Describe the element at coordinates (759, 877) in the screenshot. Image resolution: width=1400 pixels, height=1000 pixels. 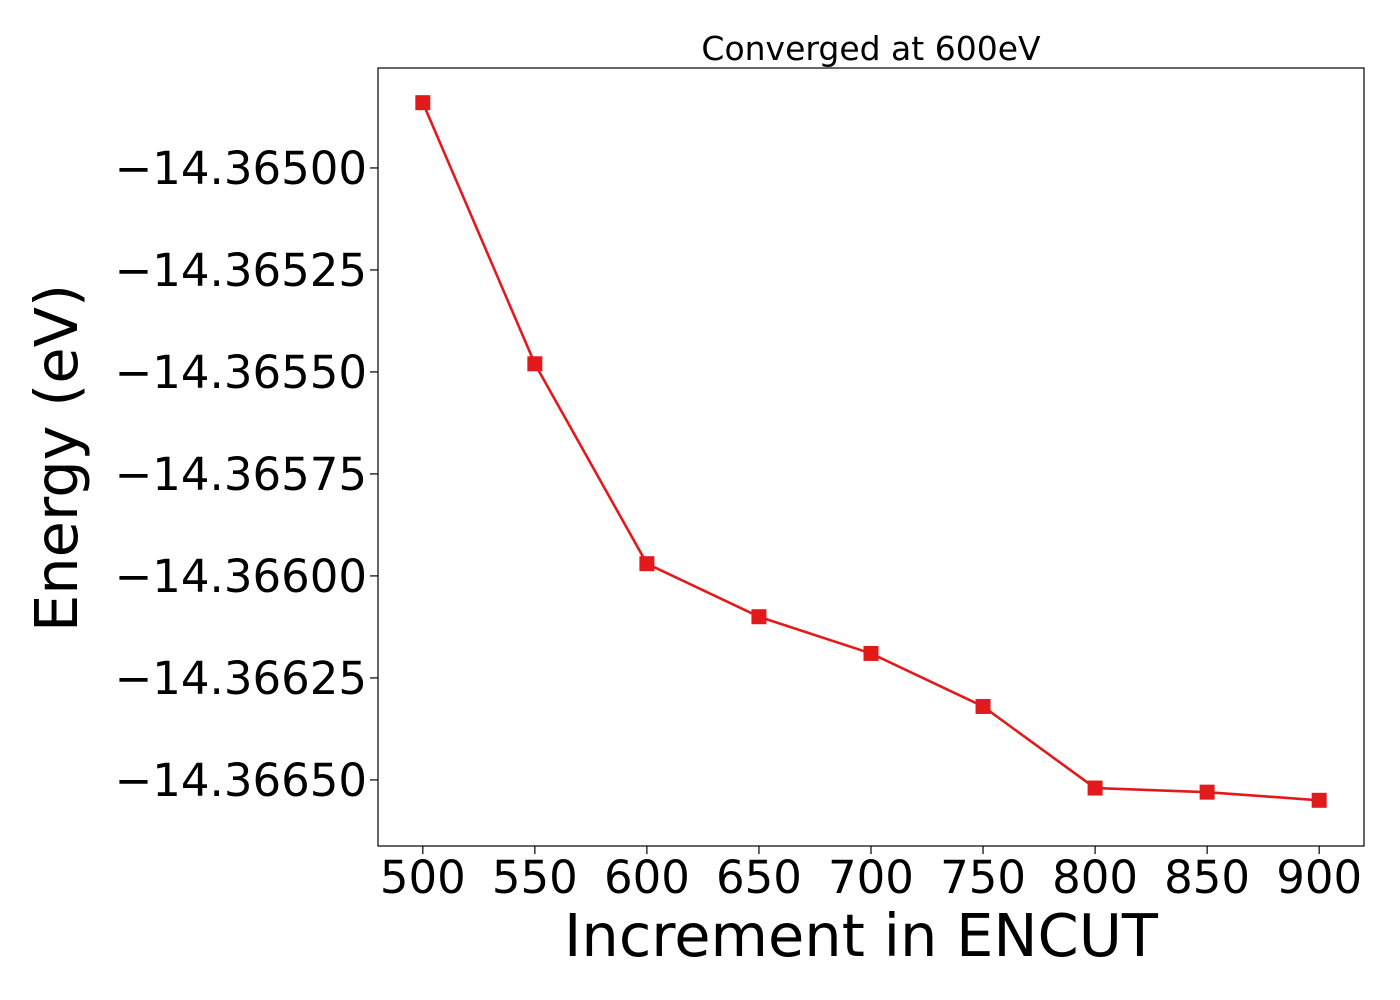
I see `x-tick-label: 650` at that location.